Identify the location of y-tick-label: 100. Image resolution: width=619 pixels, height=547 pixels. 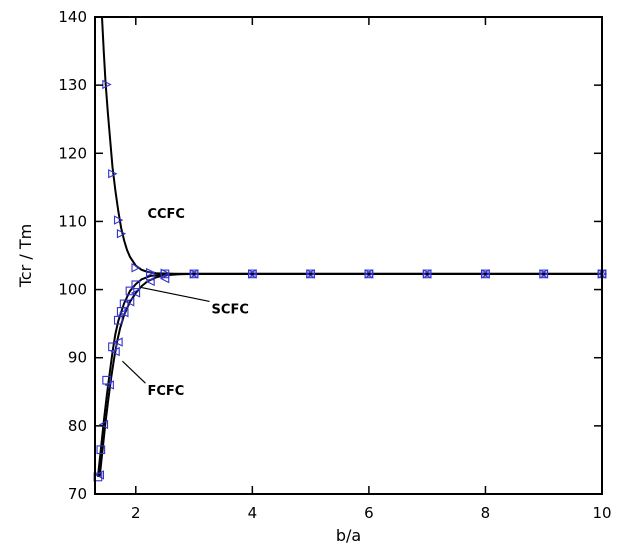
(72, 290).